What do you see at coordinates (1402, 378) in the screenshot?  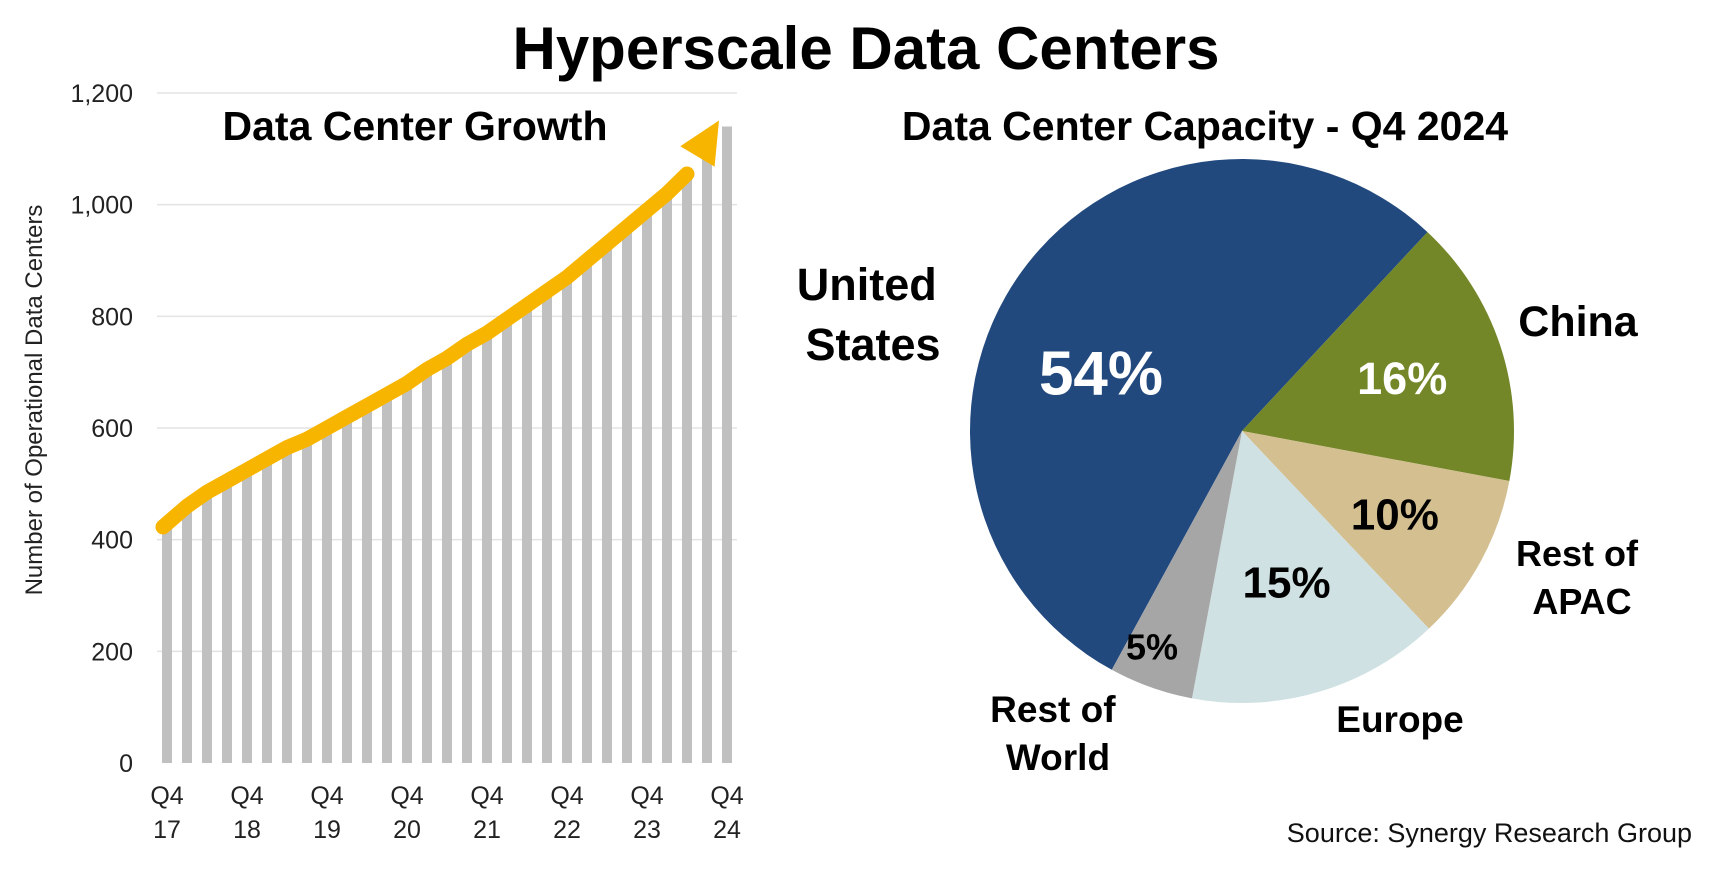 I see `pie-percent-label: 16%` at bounding box center [1402, 378].